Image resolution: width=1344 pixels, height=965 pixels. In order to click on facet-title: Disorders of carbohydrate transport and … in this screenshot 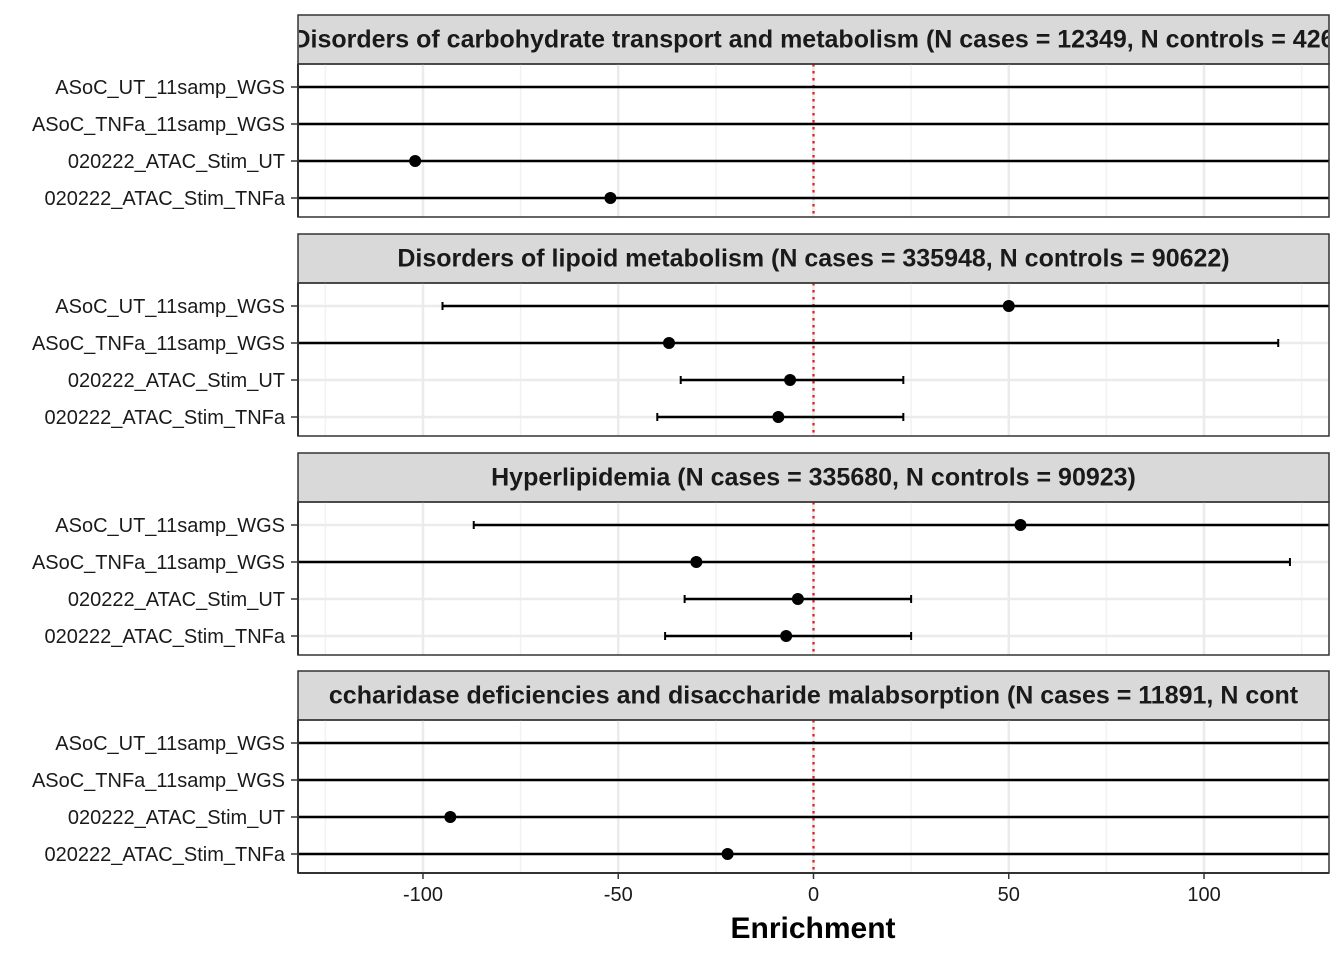, I will do `click(813, 40)`.